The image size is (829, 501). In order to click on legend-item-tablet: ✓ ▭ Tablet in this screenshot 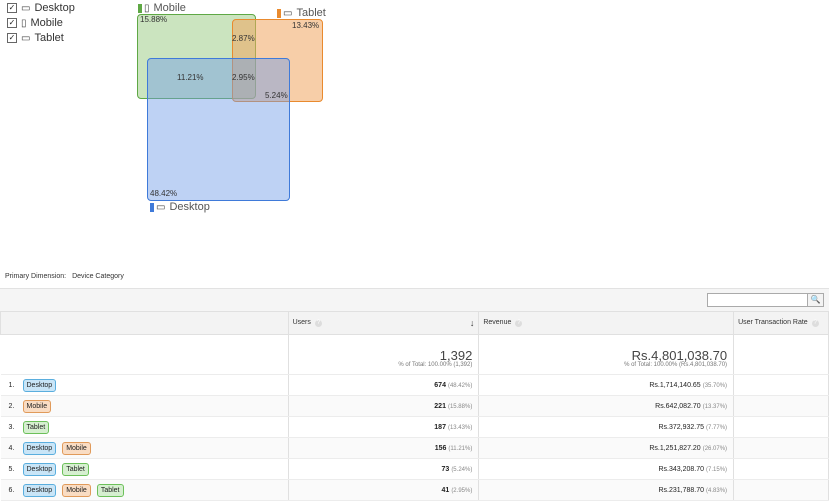, I will do `click(35, 38)`.